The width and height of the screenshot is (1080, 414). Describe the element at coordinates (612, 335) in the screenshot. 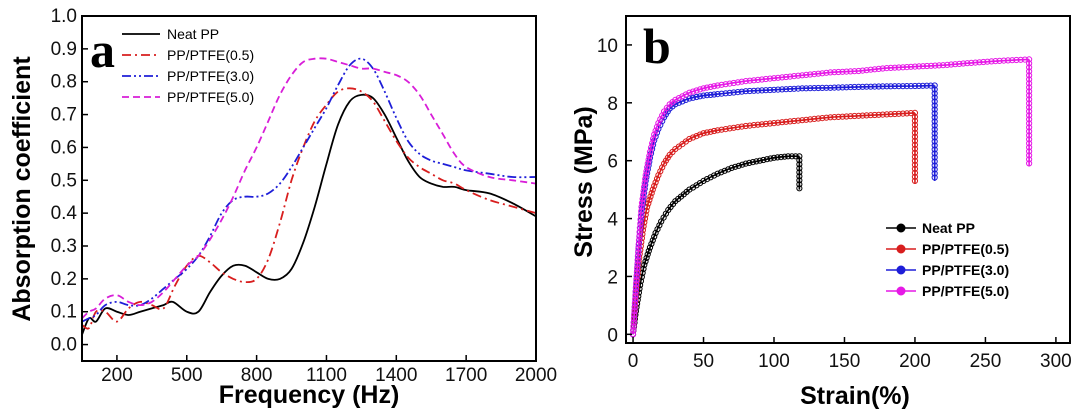

I see `panel-b-y-tick-label: 0` at that location.